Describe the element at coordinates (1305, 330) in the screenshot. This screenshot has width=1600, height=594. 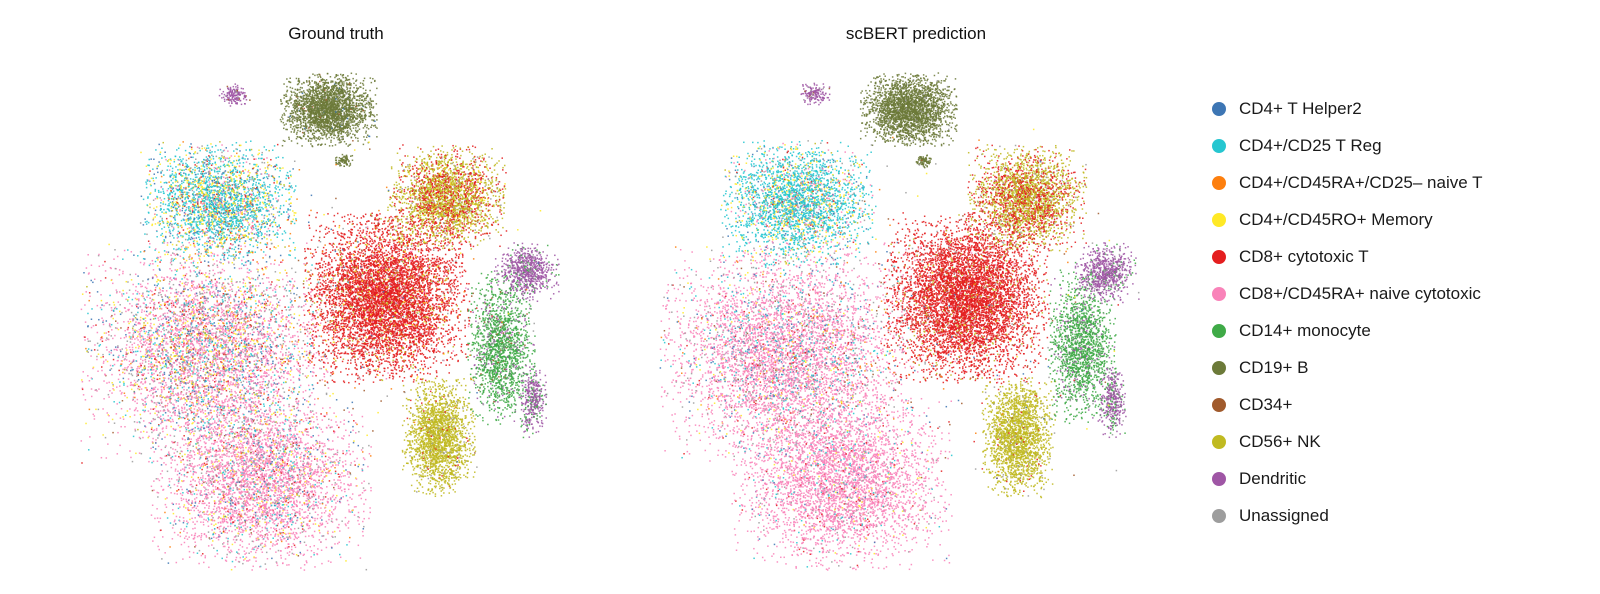
I see `legend-label: CD14+ monocyte` at that location.